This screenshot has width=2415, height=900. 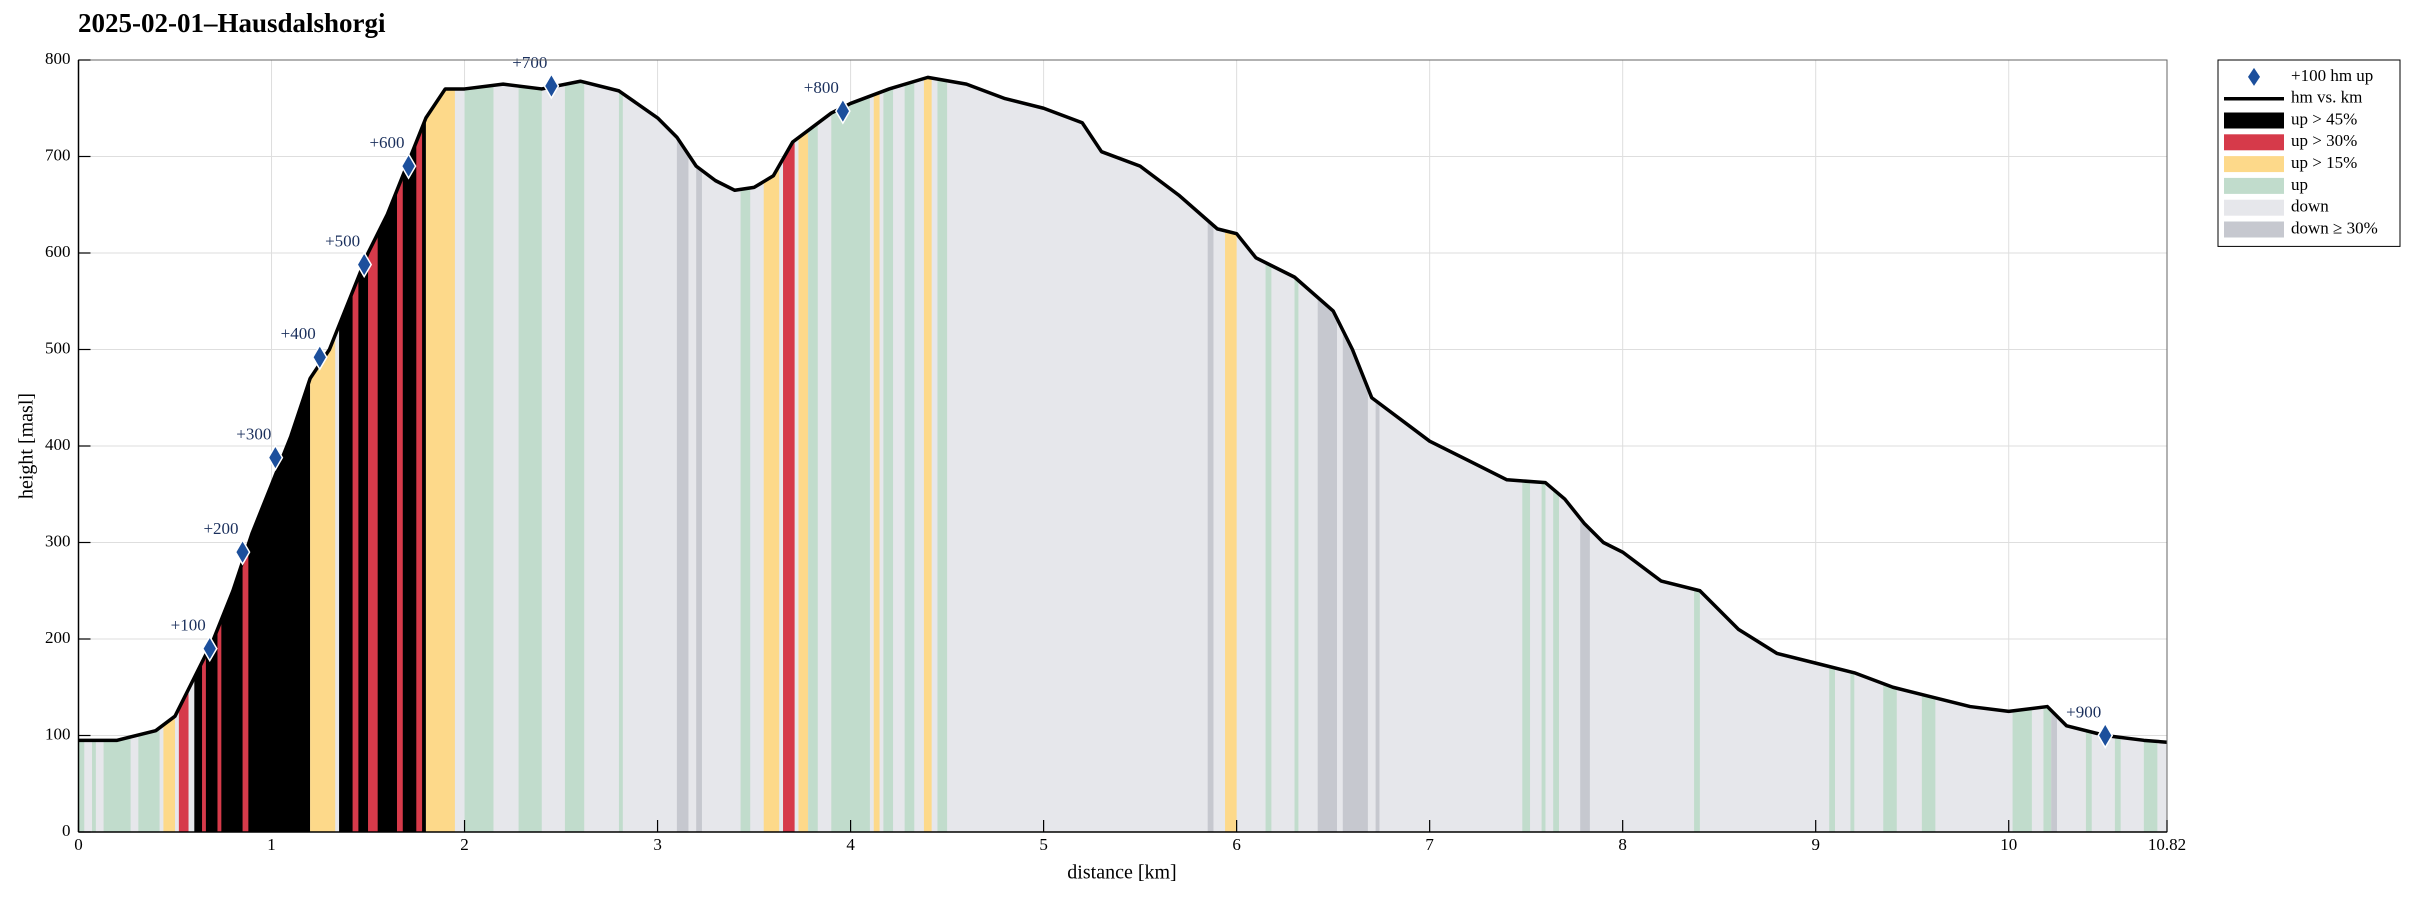 What do you see at coordinates (2299, 184) in the screenshot?
I see `legend-label: up` at bounding box center [2299, 184].